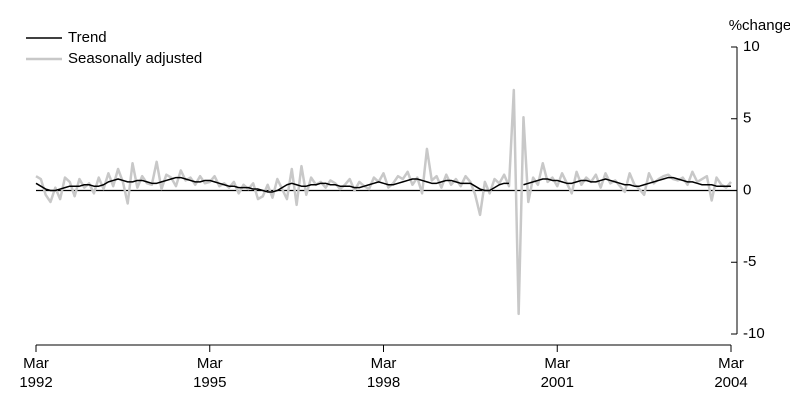 The image size is (790, 399). I want to click on x-tick-label: Mar 2001, so click(557, 373).